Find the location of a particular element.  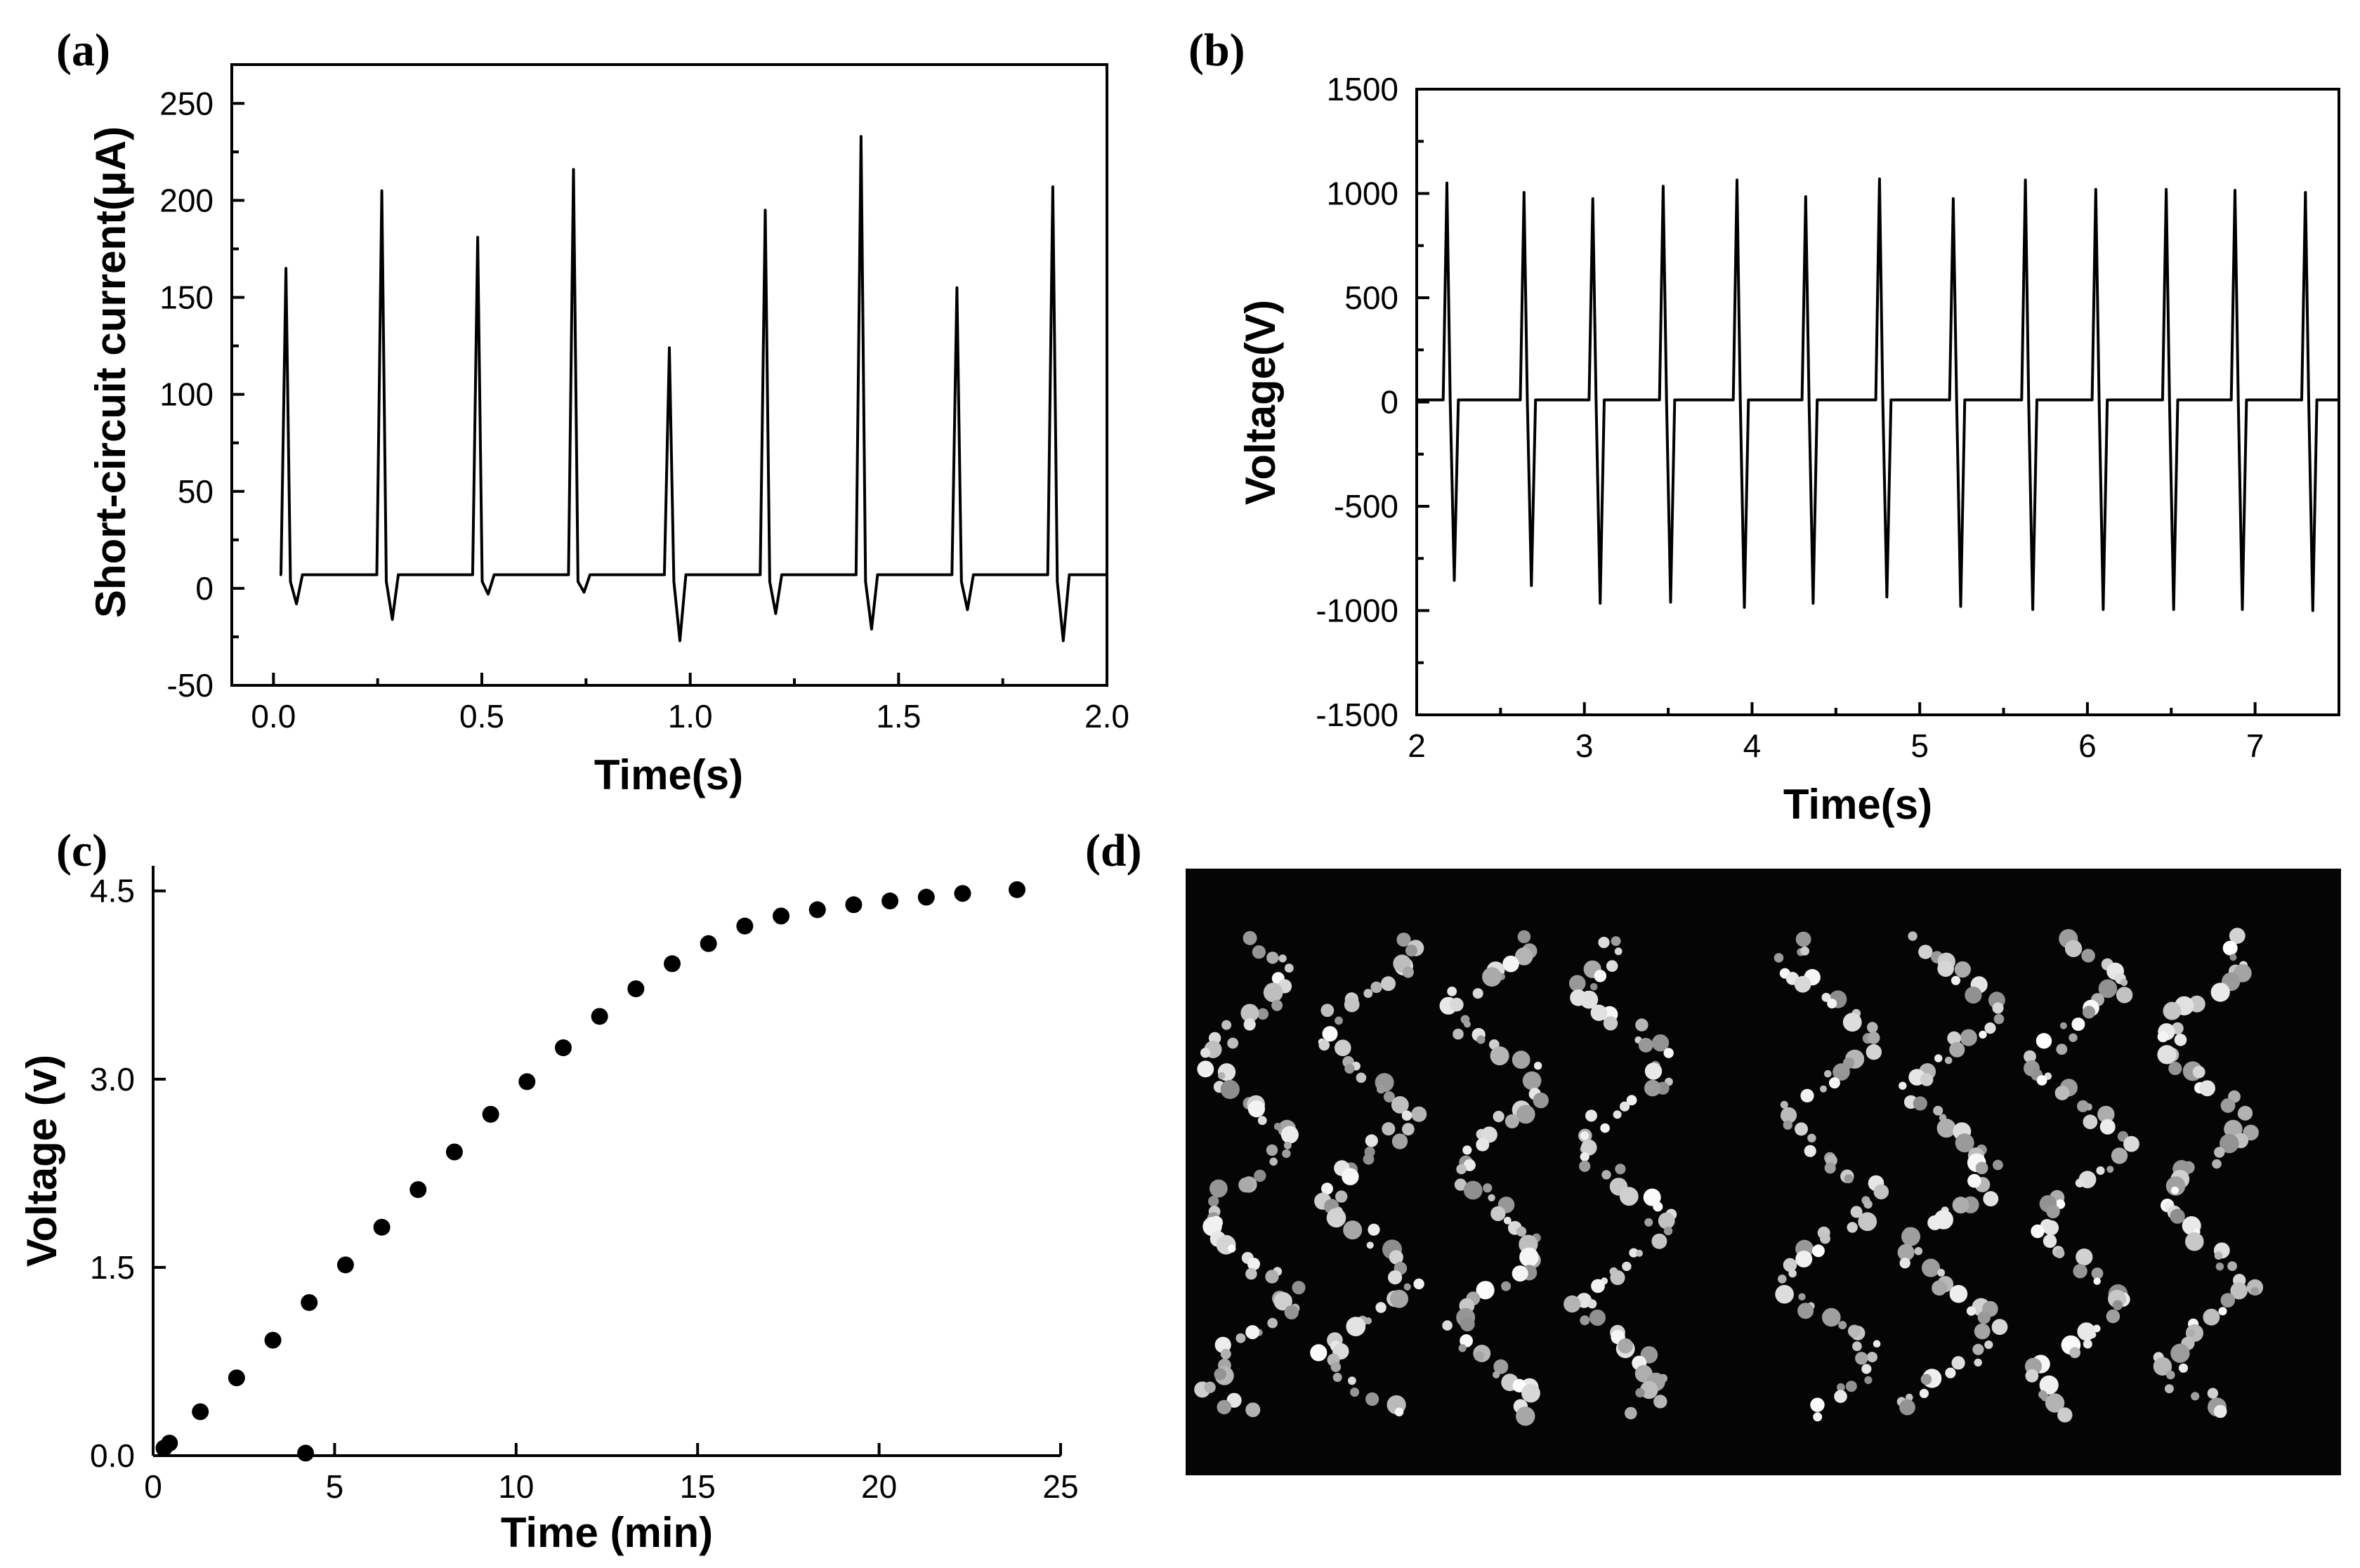

panel-c-label: (c) is located at coordinates (81, 850).